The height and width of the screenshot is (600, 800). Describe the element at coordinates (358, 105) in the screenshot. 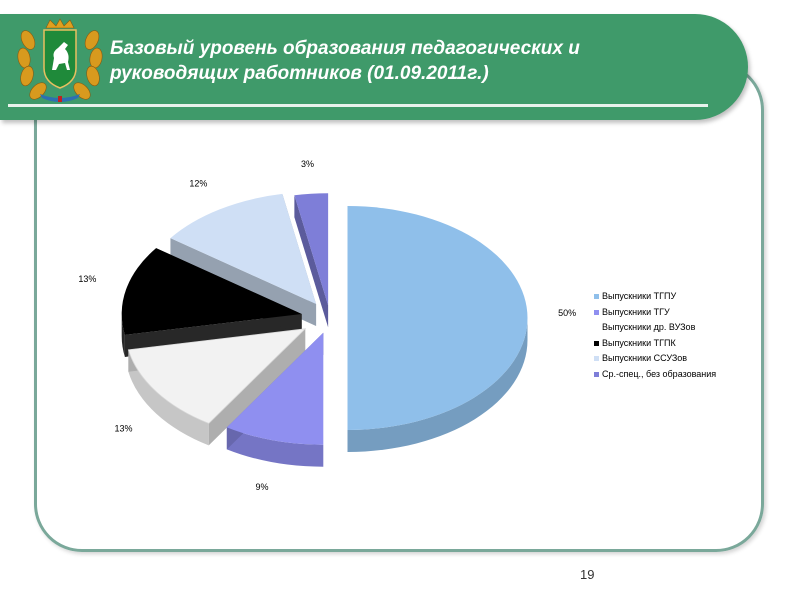

I see `header-divider` at that location.